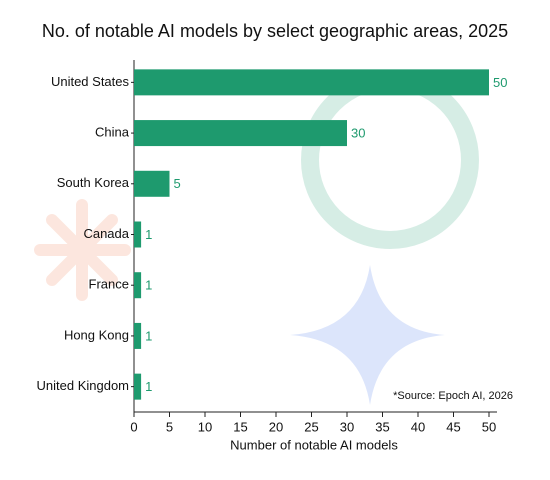 This screenshot has height=480, width=550. What do you see at coordinates (390, 160) in the screenshot?
I see `watermark-ring` at bounding box center [390, 160].